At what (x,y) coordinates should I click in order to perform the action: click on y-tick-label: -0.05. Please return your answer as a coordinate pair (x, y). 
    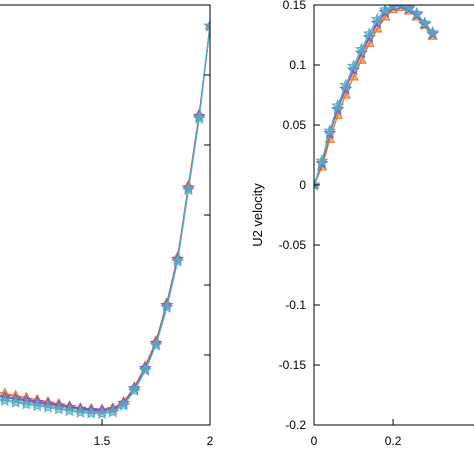
    Looking at the image, I should click on (293, 245).